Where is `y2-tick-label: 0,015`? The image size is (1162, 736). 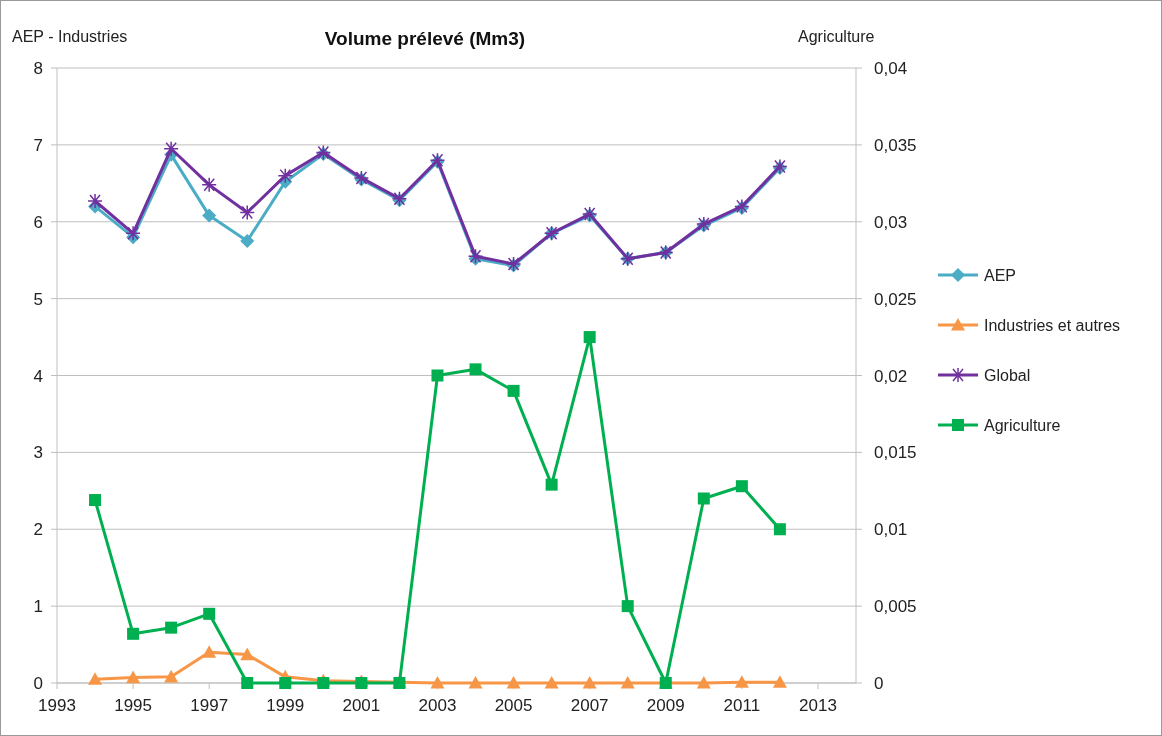 y2-tick-label: 0,015 is located at coordinates (895, 453).